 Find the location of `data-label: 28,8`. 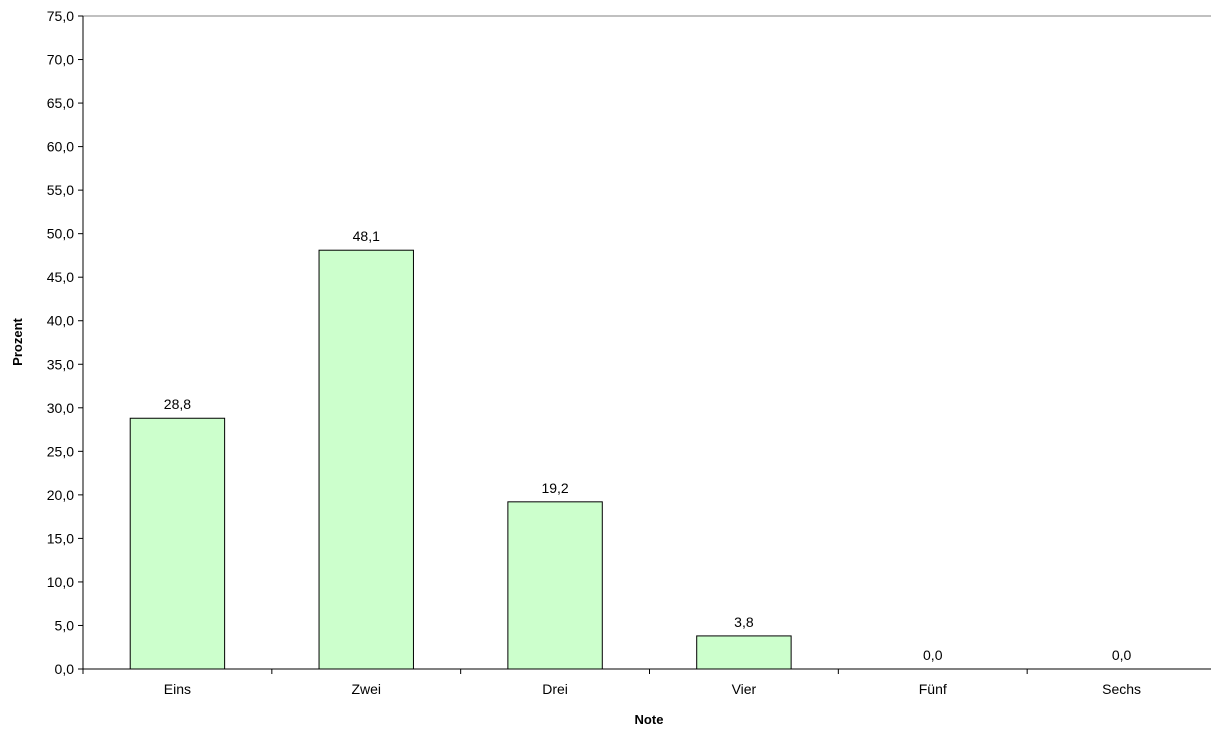

data-label: 28,8 is located at coordinates (177, 404).